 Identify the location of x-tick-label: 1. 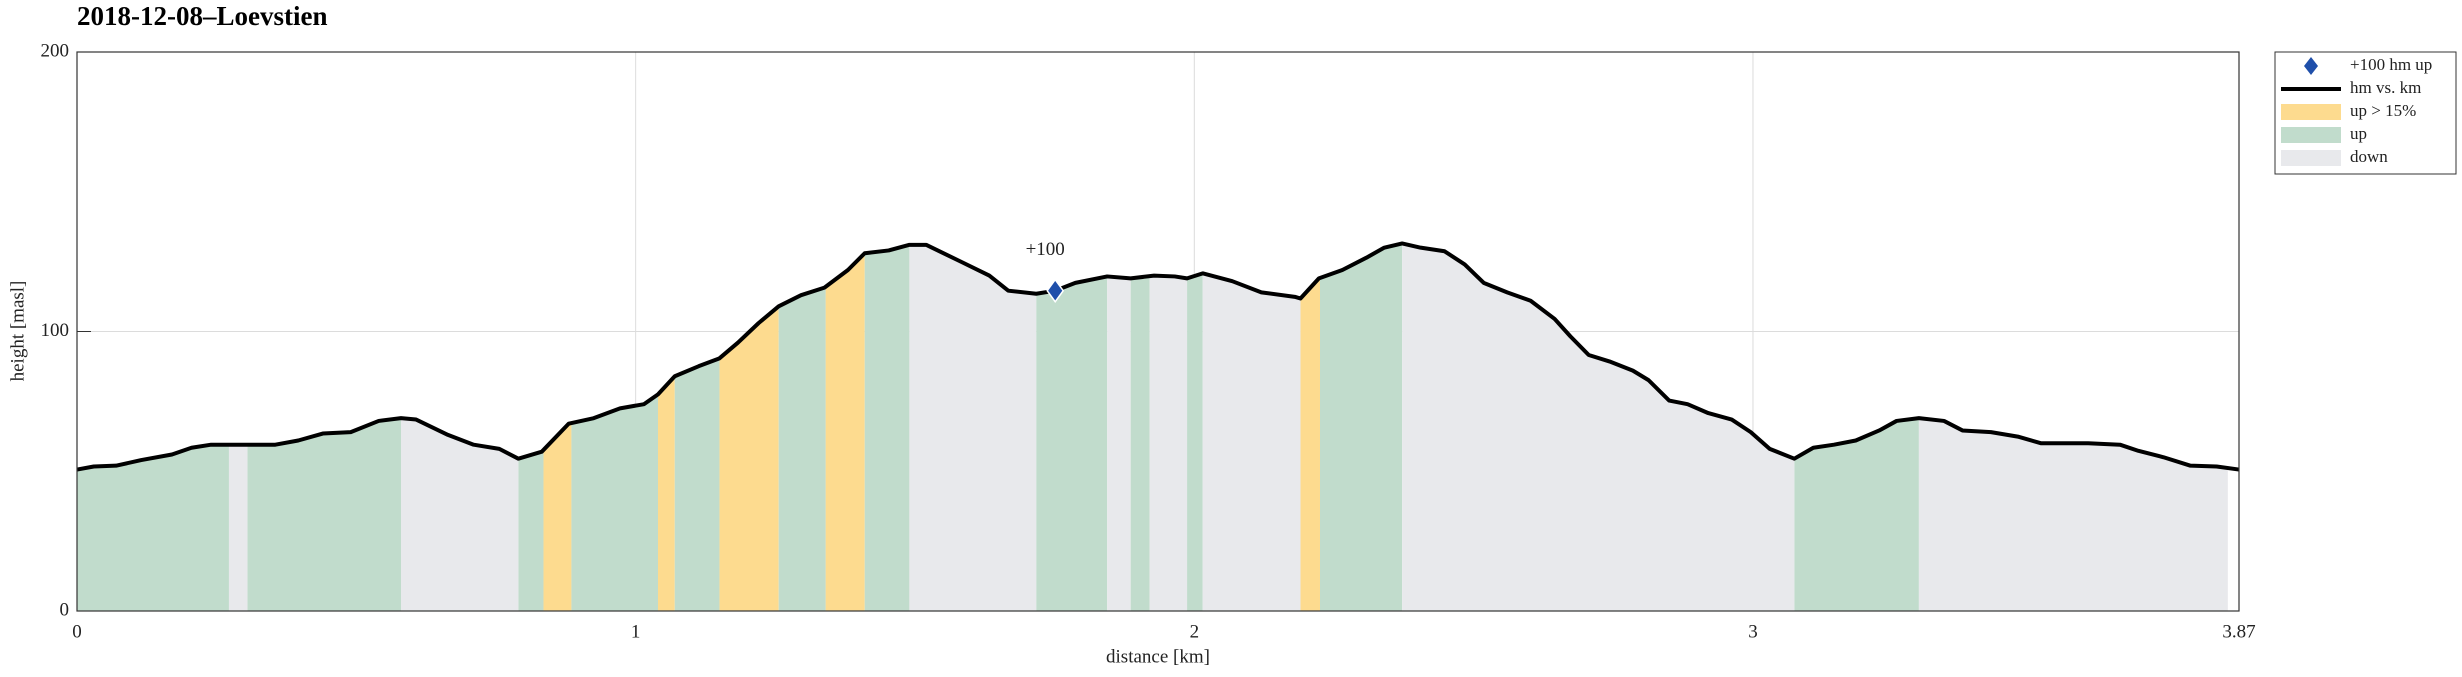
(636, 631).